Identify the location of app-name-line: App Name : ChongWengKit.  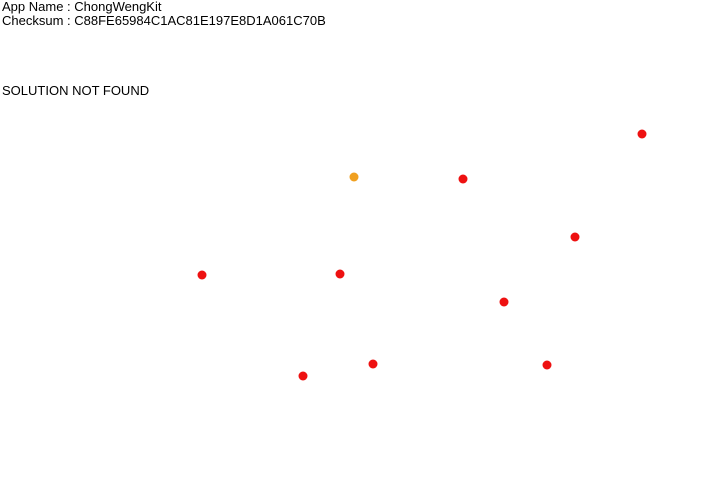
(81, 7).